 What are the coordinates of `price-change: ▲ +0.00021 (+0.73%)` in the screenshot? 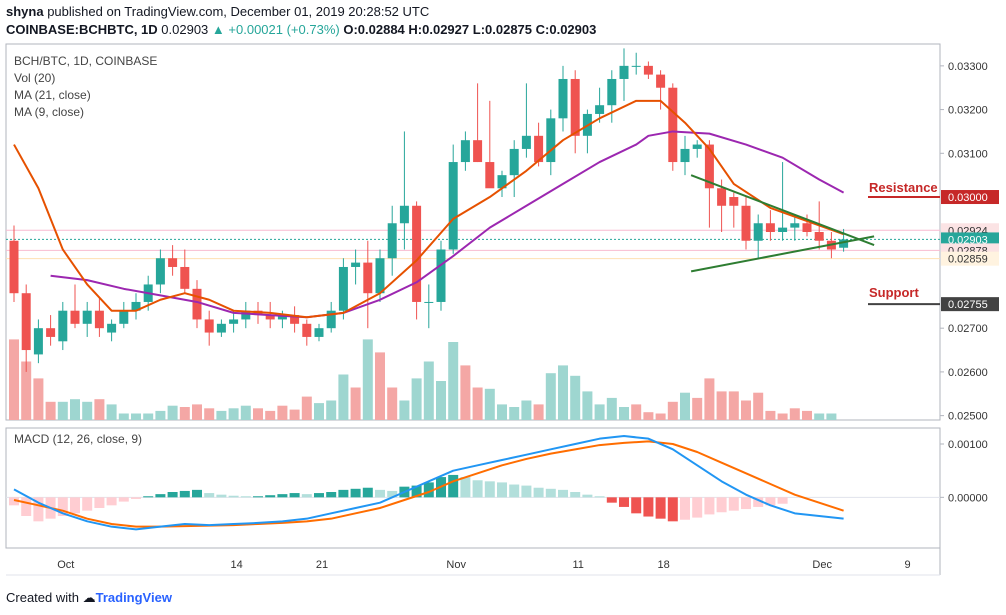 It's located at (275, 29).